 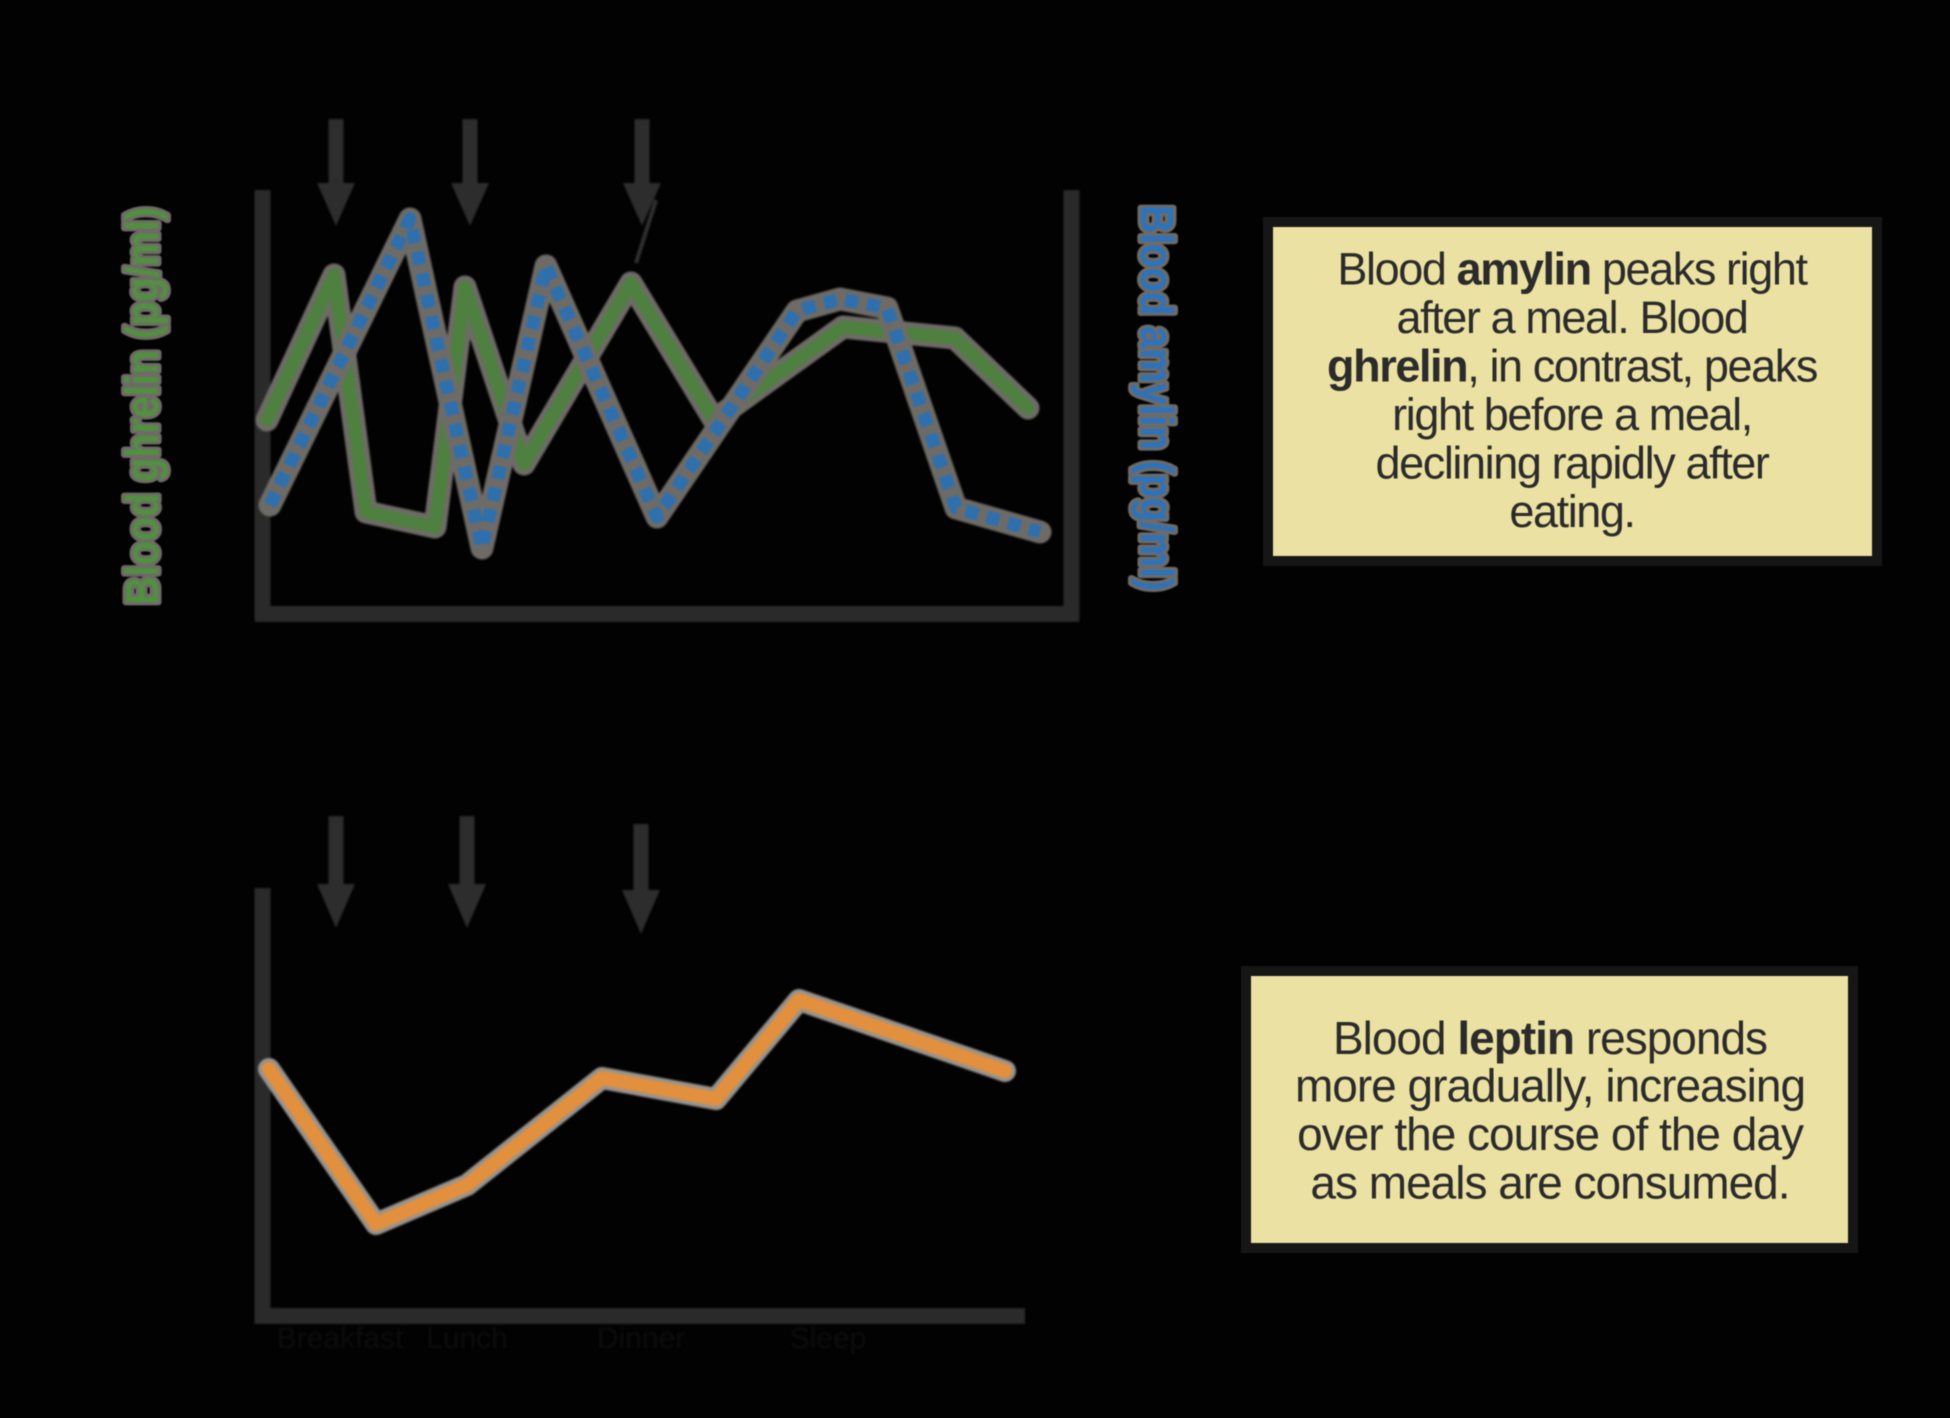 I want to click on svg-text: as meals are consumed., so click(x=1549, y=1183).